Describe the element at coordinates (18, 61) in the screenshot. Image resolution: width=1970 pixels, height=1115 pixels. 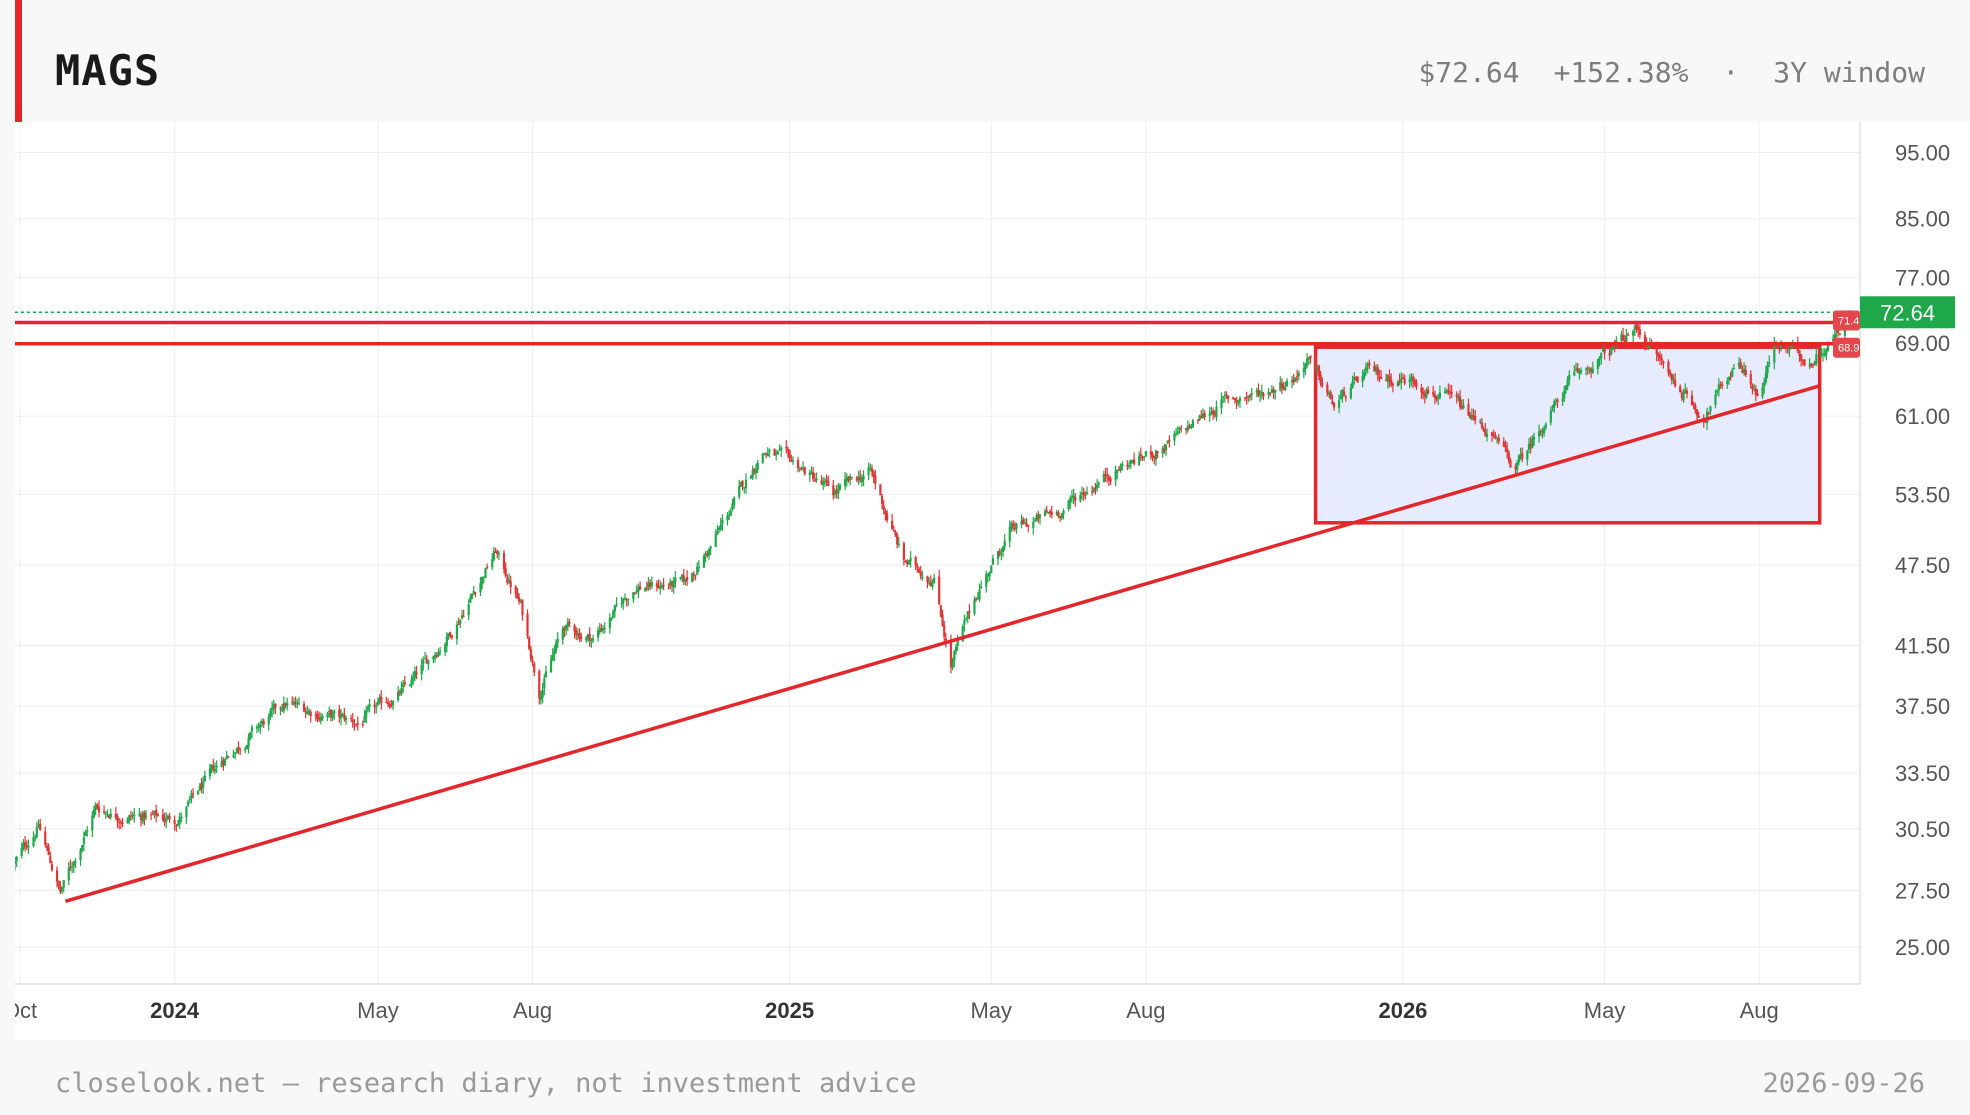
I see `accent-bar` at that location.